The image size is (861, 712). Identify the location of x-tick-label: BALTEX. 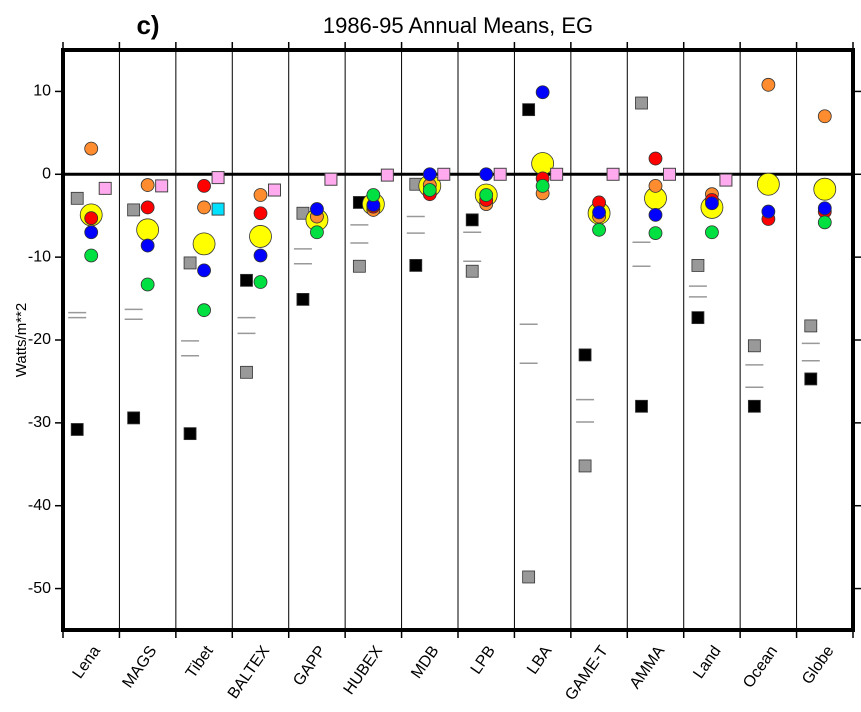
(249, 672).